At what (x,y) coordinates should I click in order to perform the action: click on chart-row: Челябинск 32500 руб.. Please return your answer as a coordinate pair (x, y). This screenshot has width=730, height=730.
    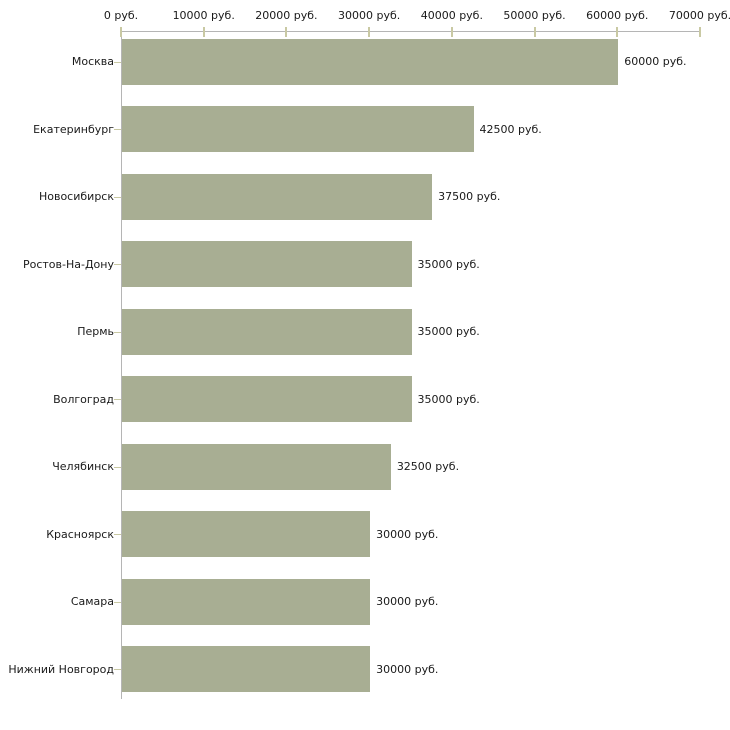
    Looking at the image, I should click on (365, 466).